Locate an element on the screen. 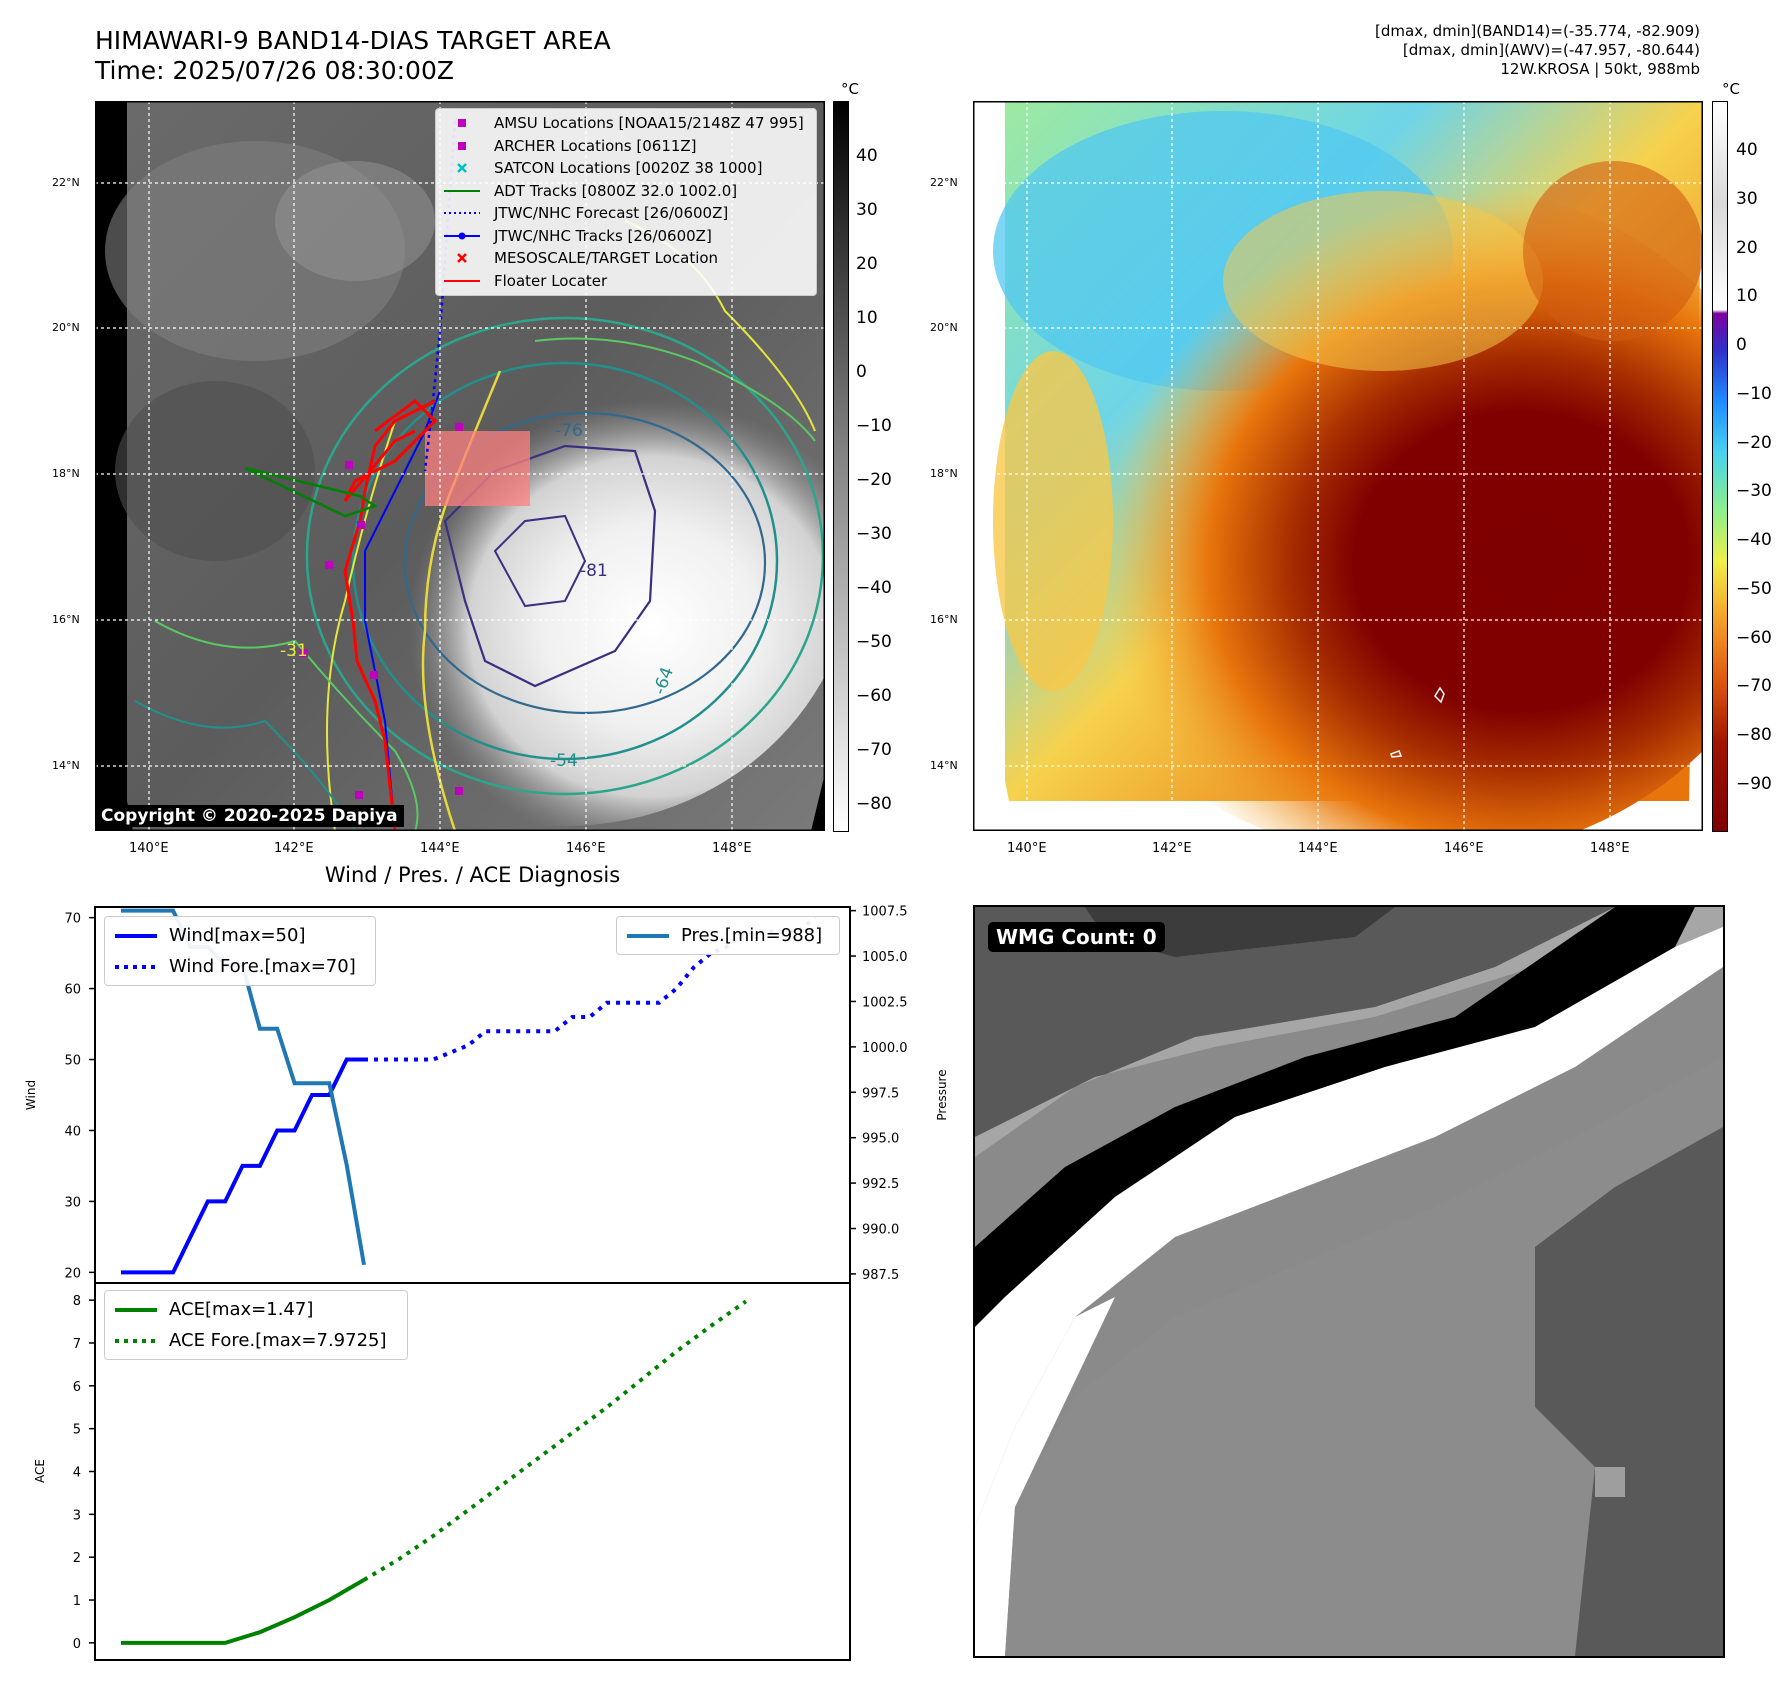 The height and width of the screenshot is (1690, 1788). awv-lat-label-14n: 14°N is located at coordinates (944, 765).